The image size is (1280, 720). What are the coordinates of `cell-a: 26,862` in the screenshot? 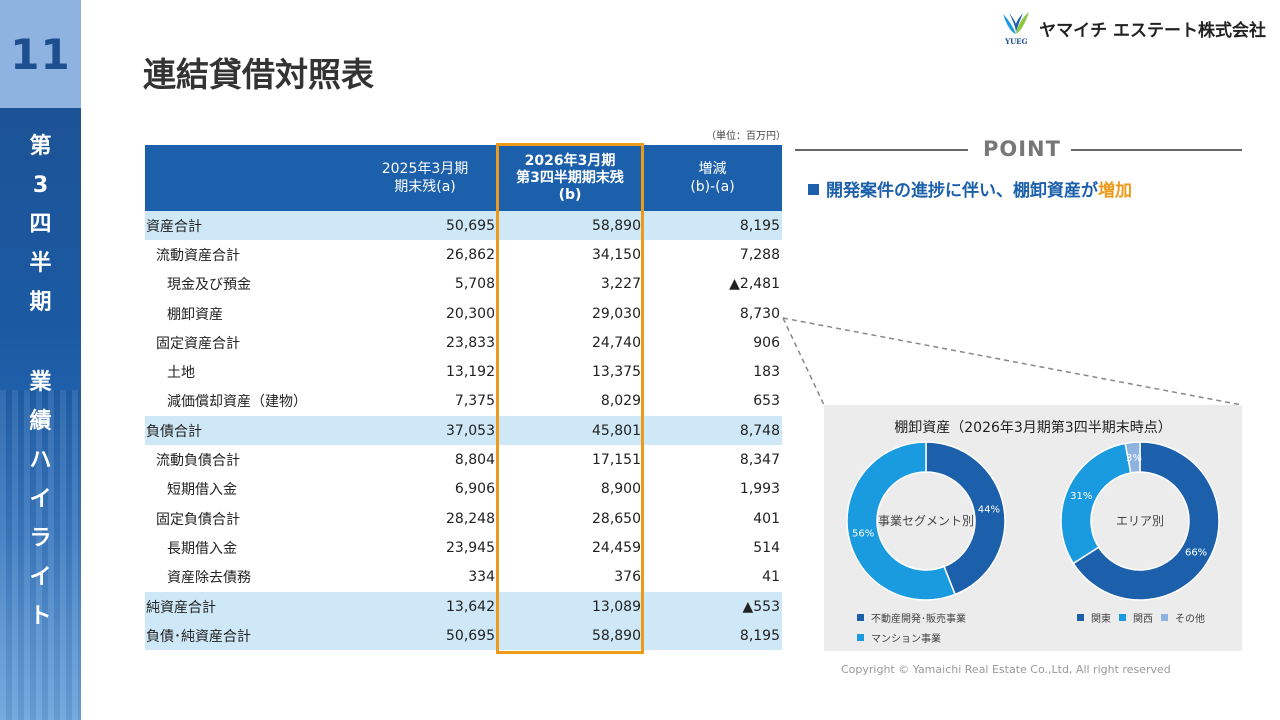 It's located at (470, 254).